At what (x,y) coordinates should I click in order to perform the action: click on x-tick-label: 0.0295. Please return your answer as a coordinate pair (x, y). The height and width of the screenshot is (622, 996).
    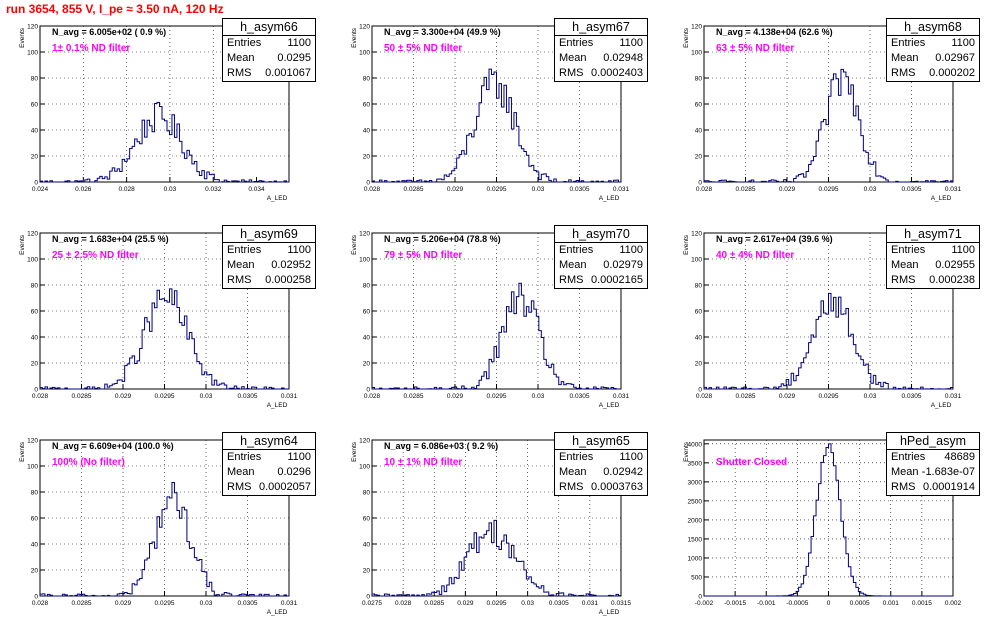
    Looking at the image, I should click on (497, 189).